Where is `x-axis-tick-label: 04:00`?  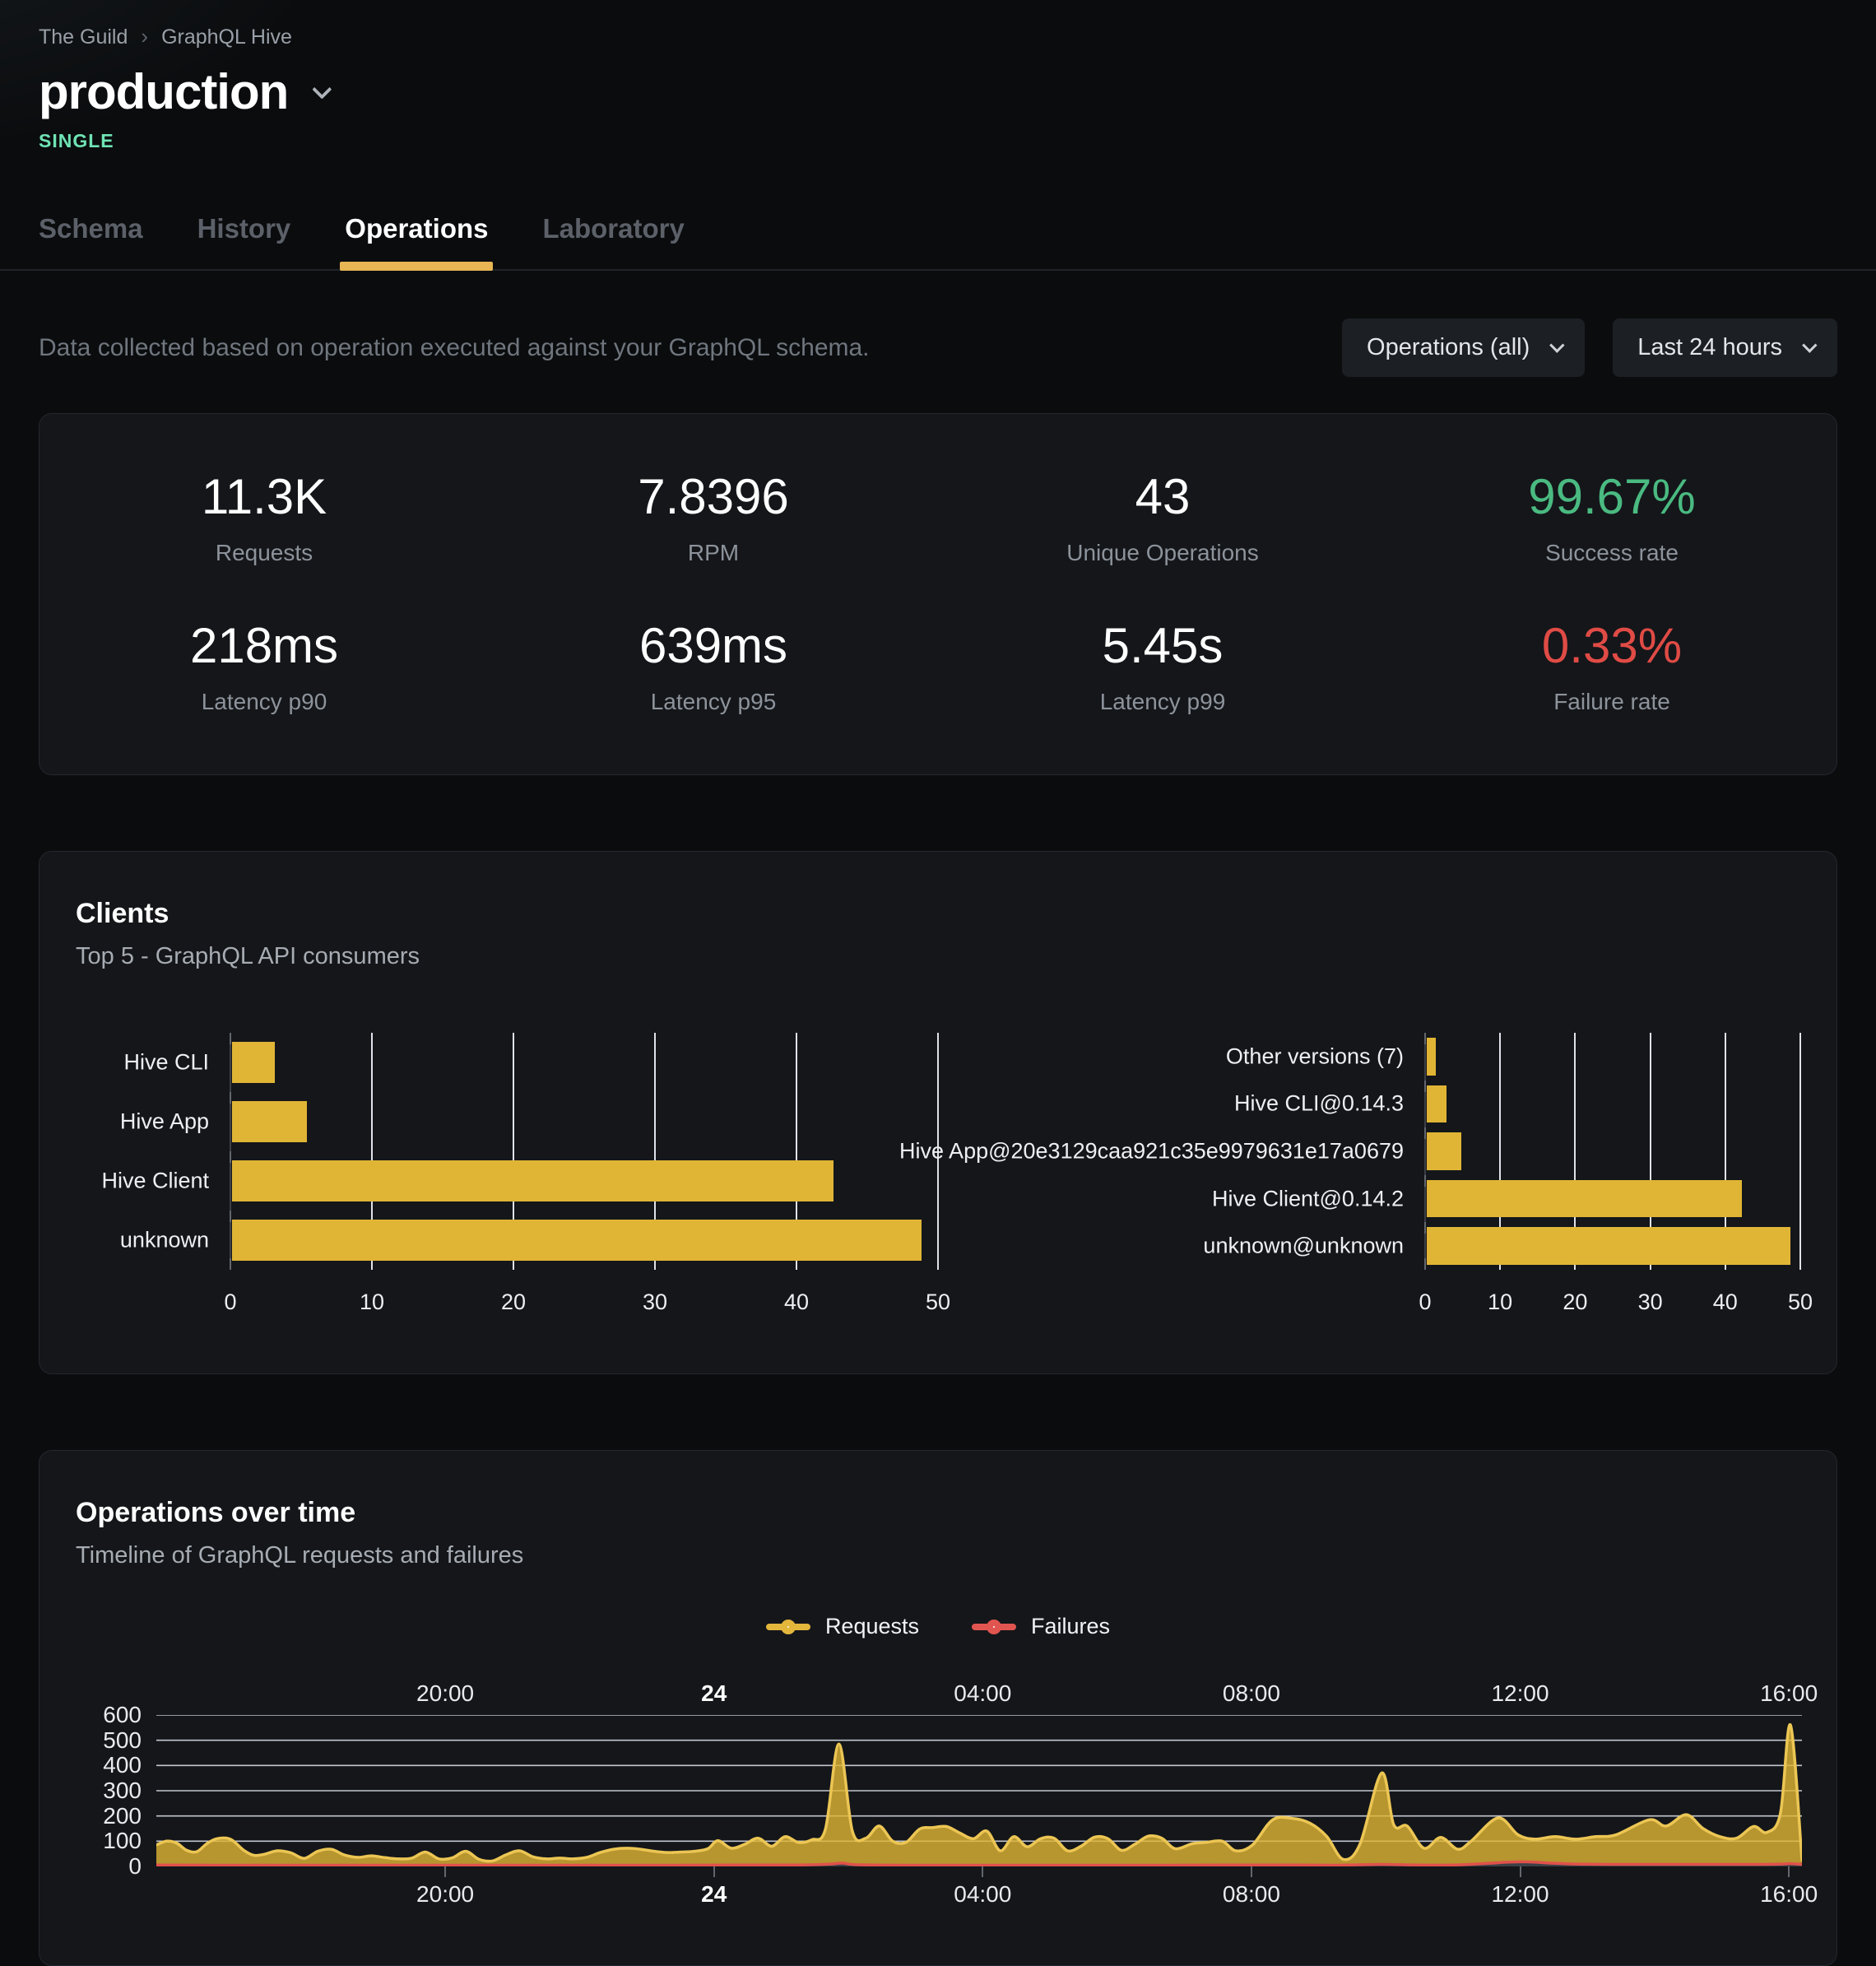
x-axis-tick-label: 04:00 is located at coordinates (983, 1693).